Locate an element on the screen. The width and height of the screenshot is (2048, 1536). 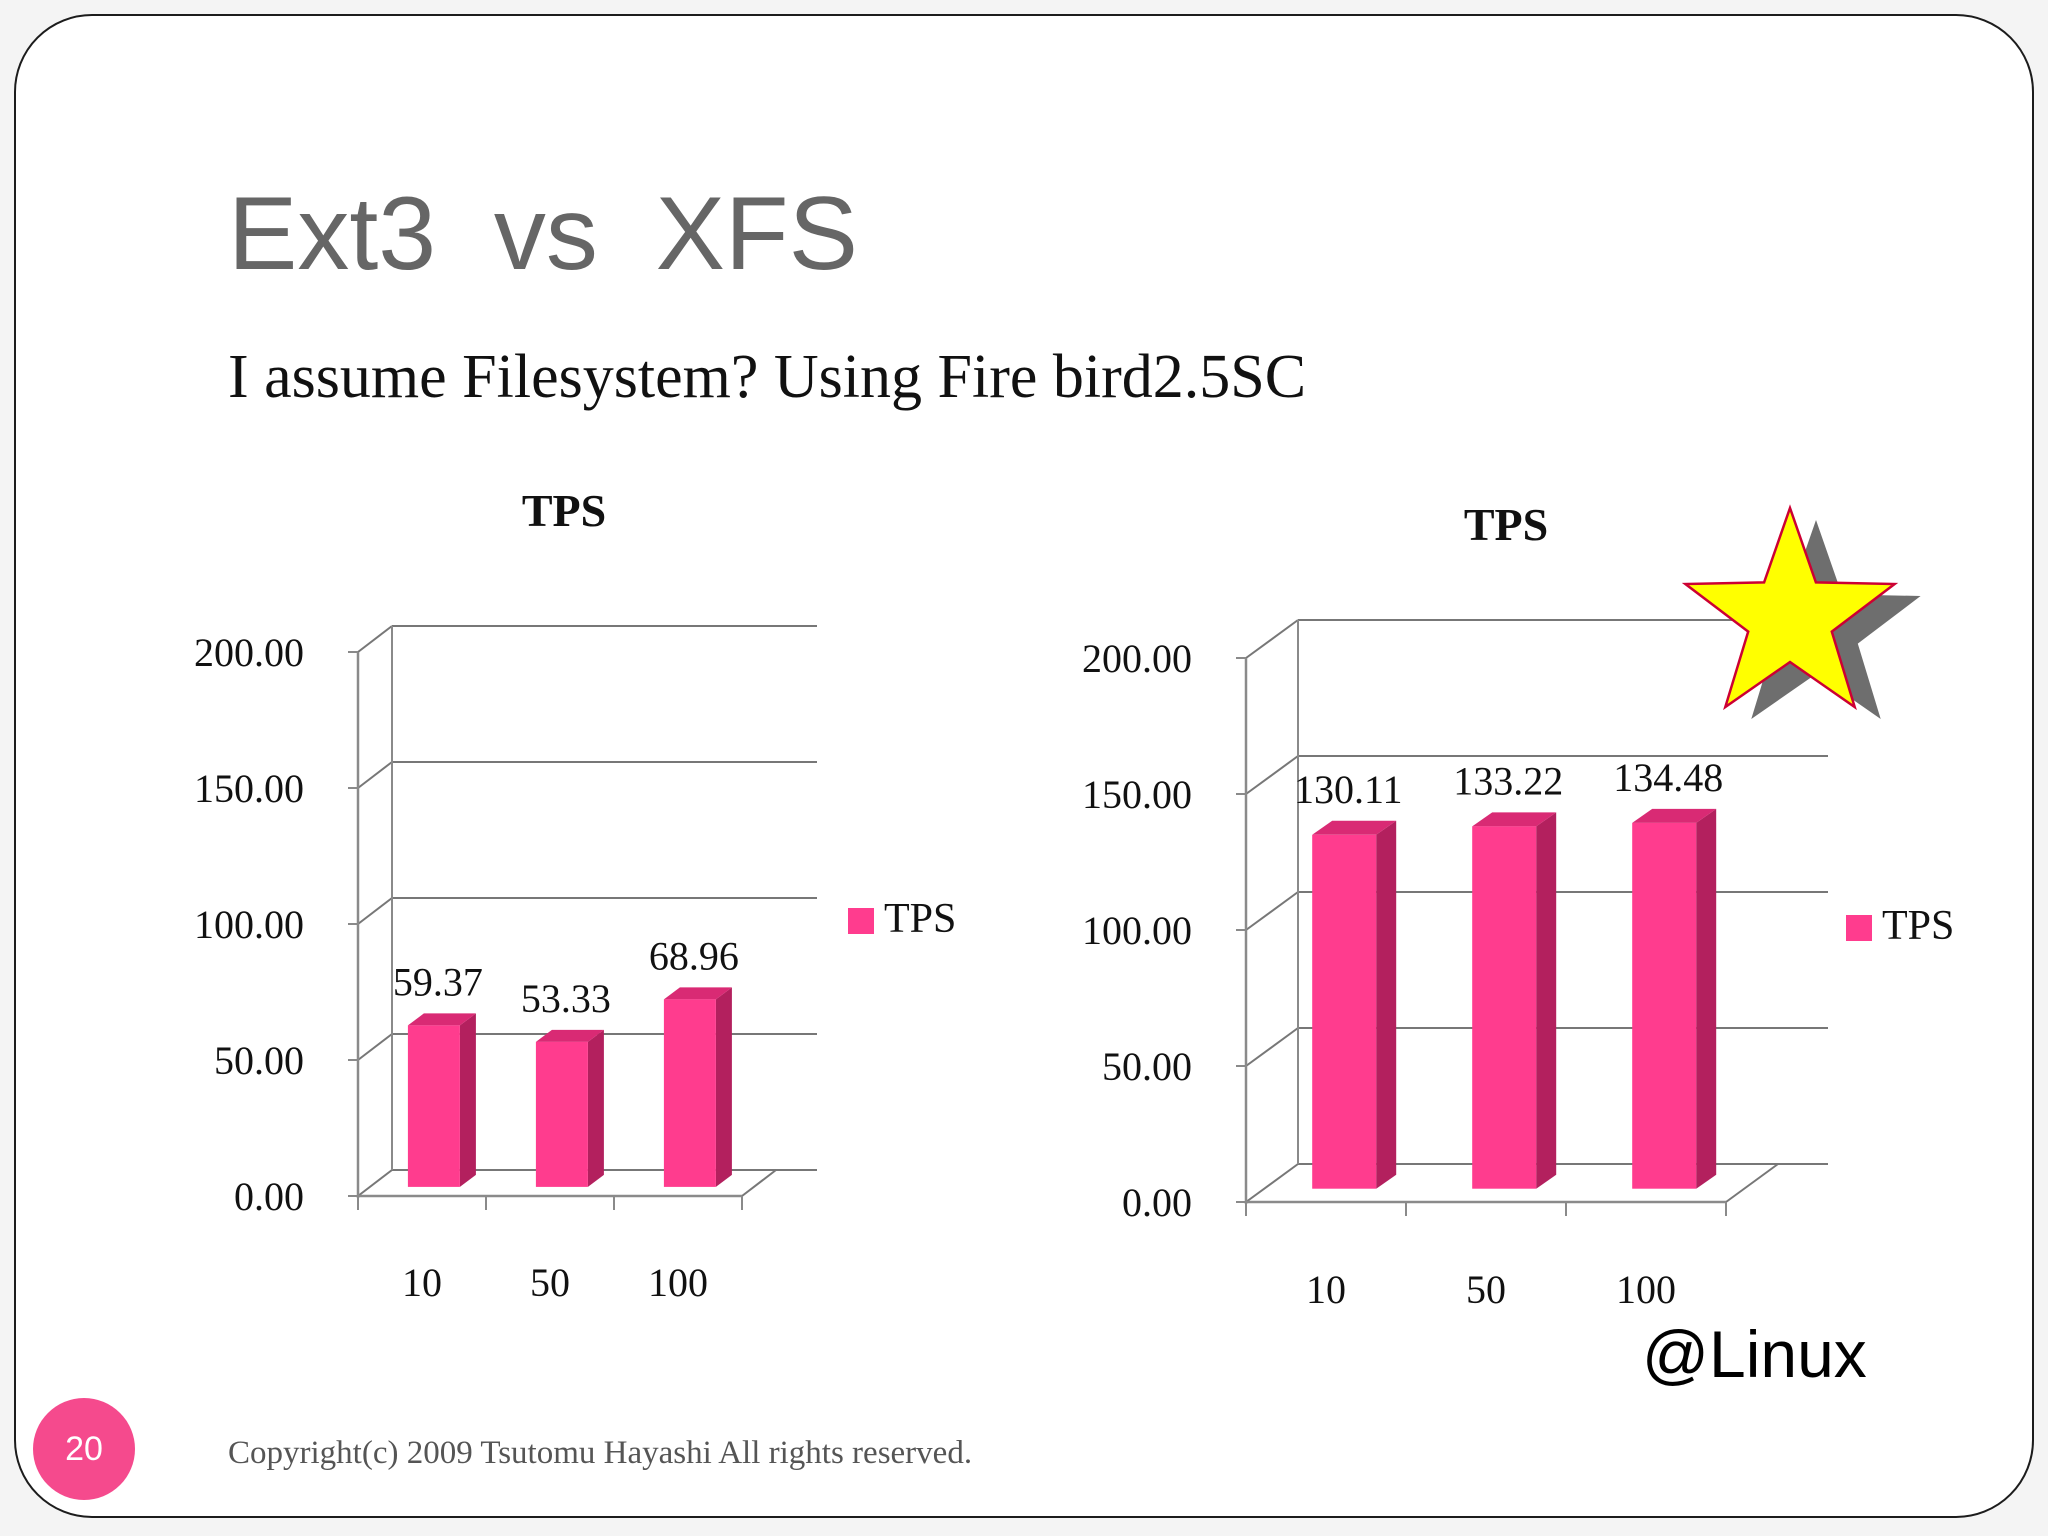
star-icon is located at coordinates (1801, 611).